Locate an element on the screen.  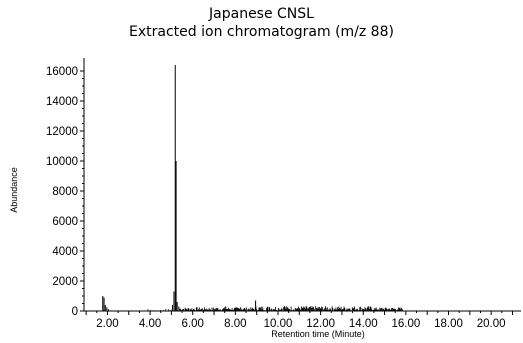
x-tick-label: 6.00 is located at coordinates (193, 324).